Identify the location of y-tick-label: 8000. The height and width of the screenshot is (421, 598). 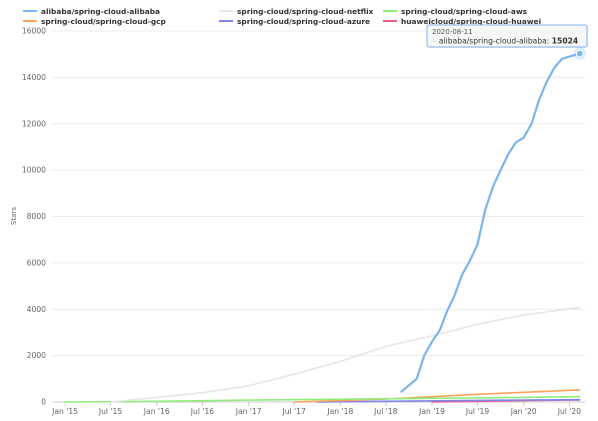
(36, 216).